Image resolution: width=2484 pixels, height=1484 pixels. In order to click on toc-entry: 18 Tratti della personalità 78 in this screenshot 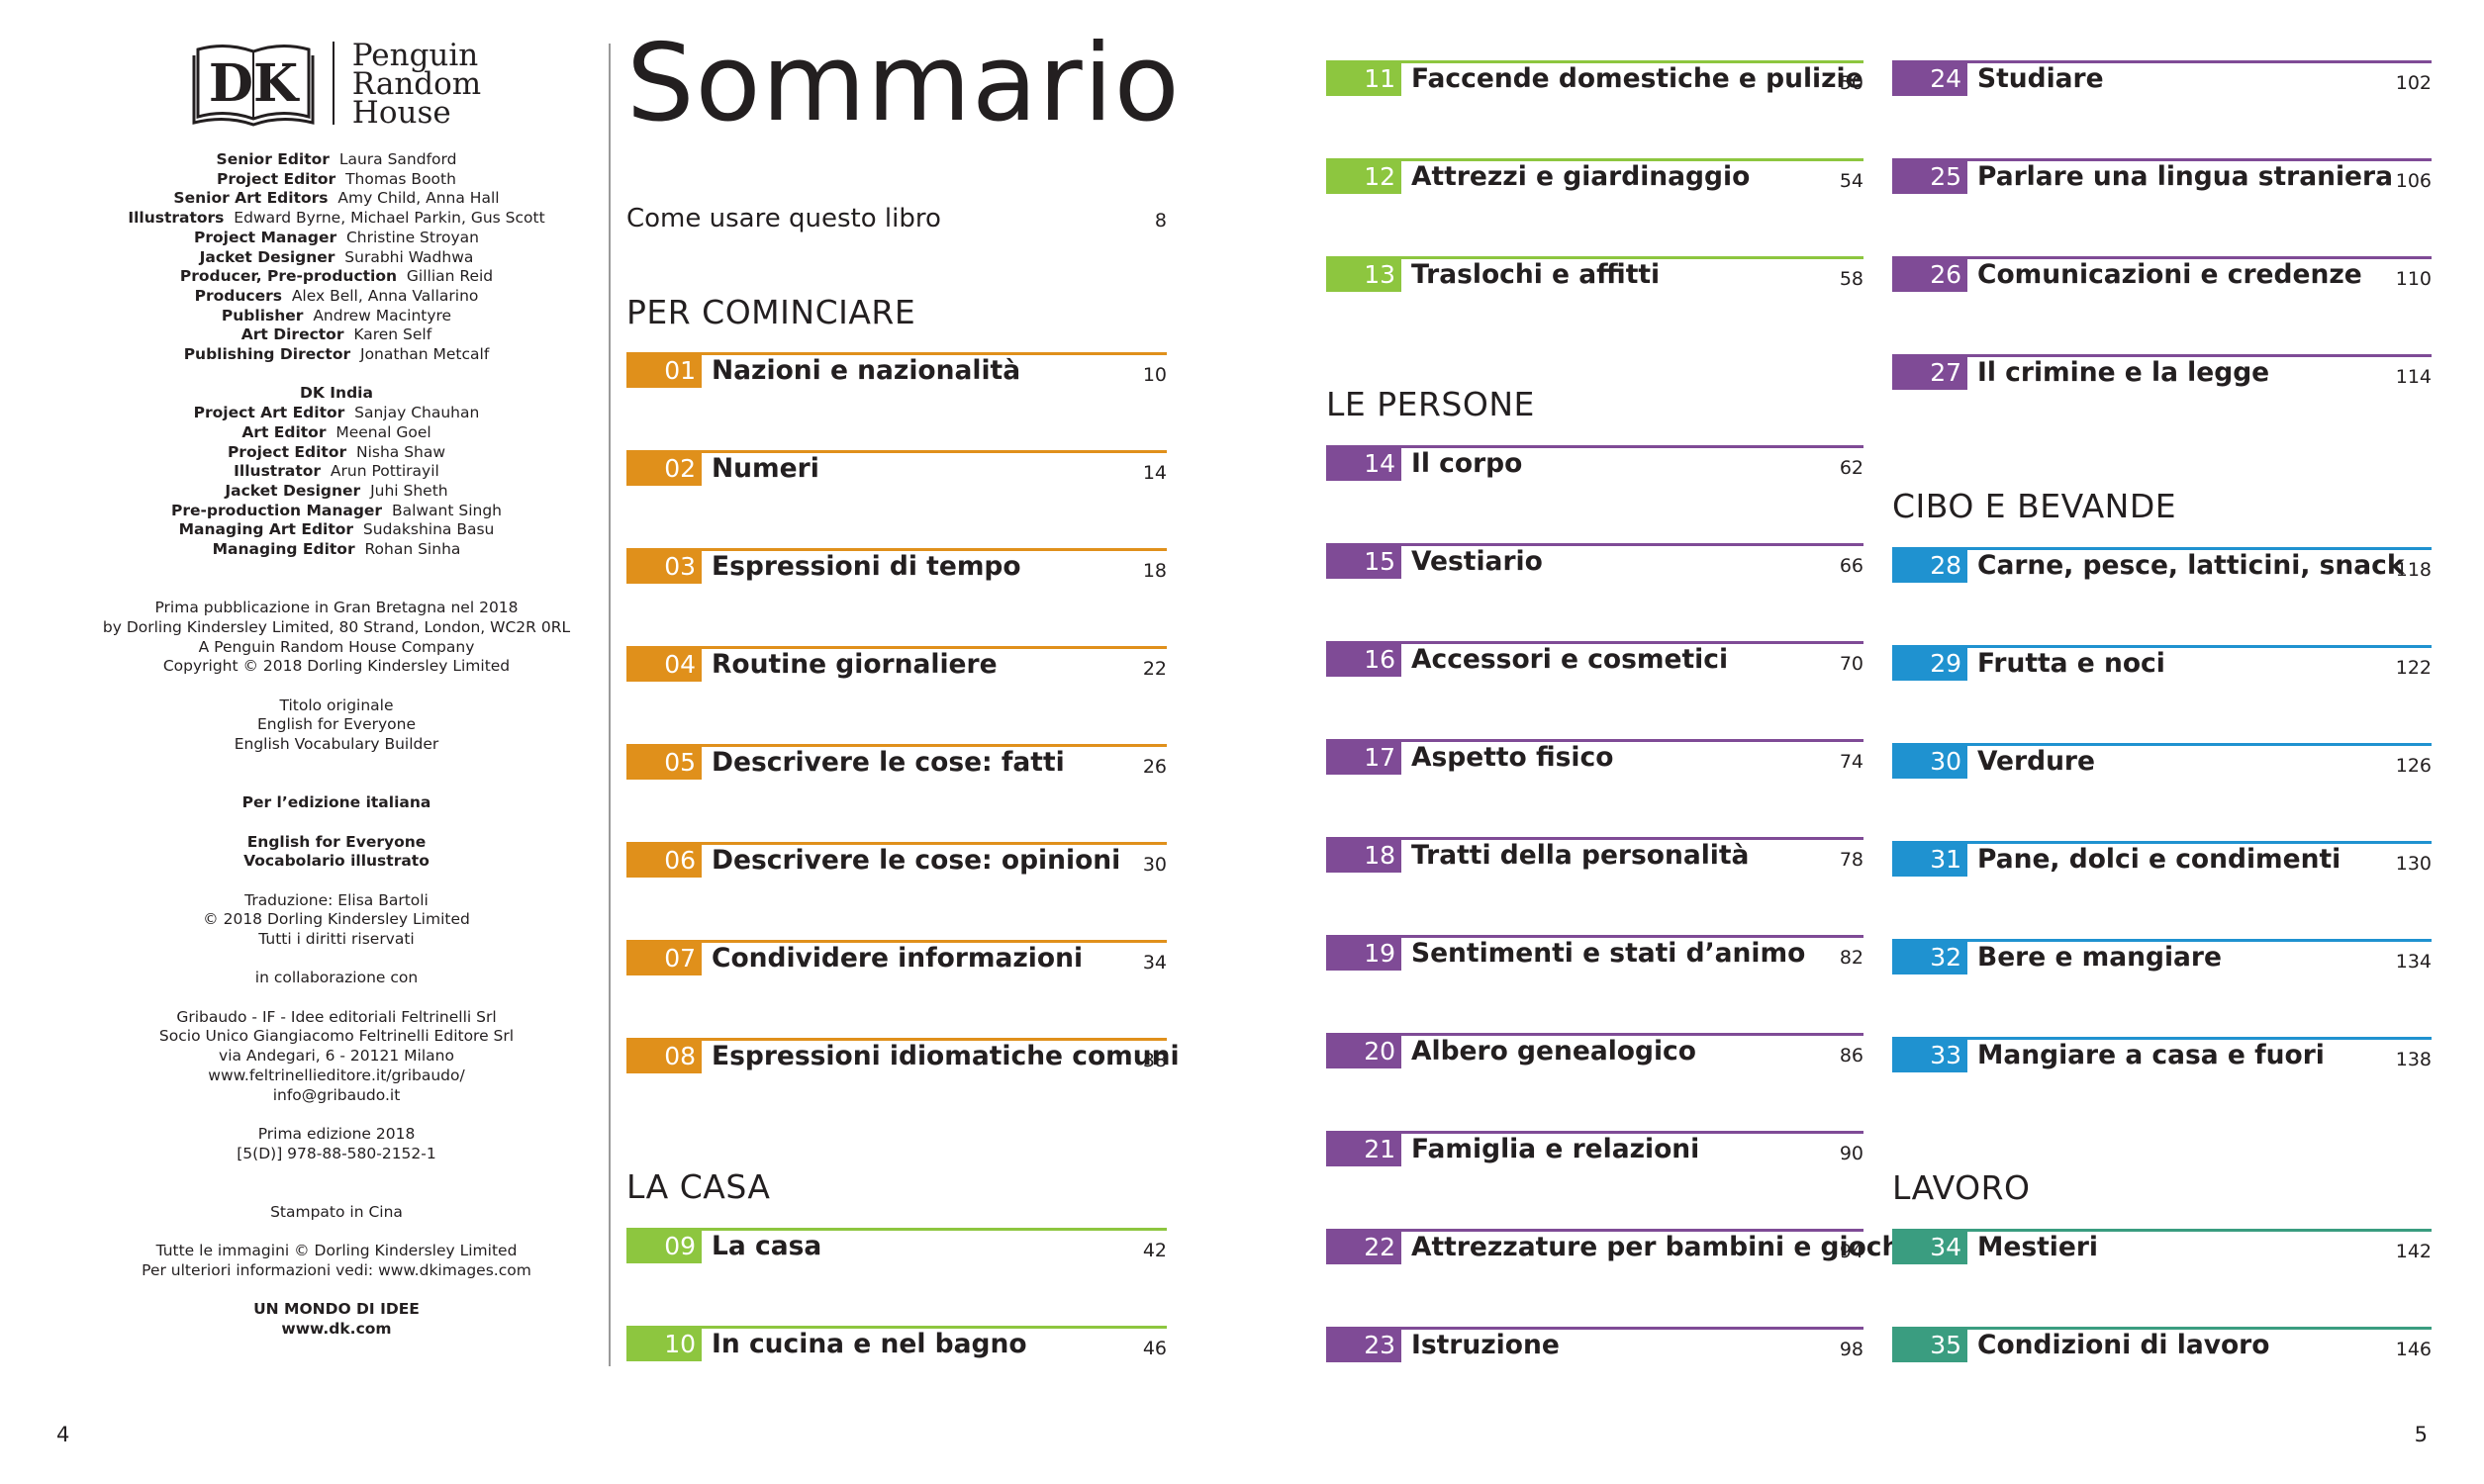, I will do `click(1595, 855)`.